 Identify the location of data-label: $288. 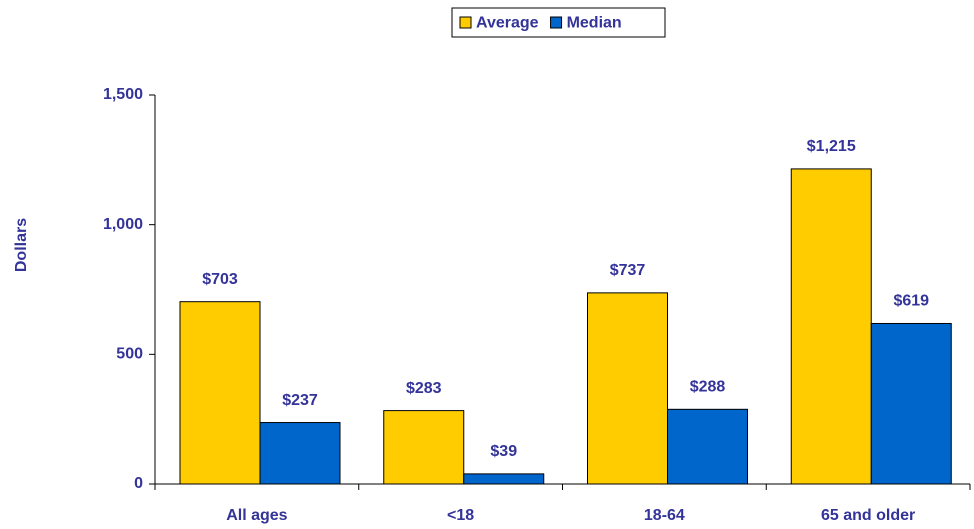
(708, 387).